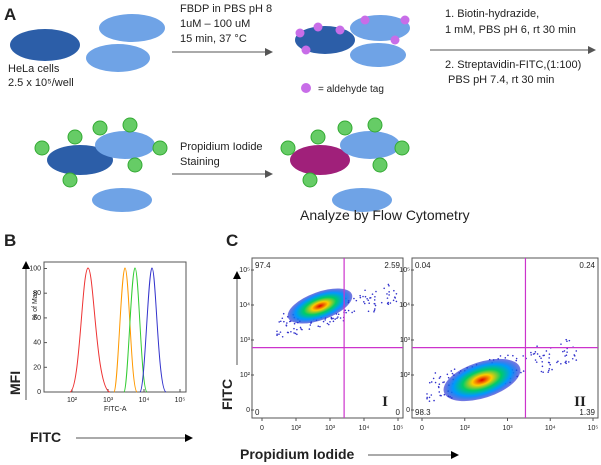 The height and width of the screenshot is (465, 601). I want to click on x-tick-label: 10⁵, so click(180, 400).